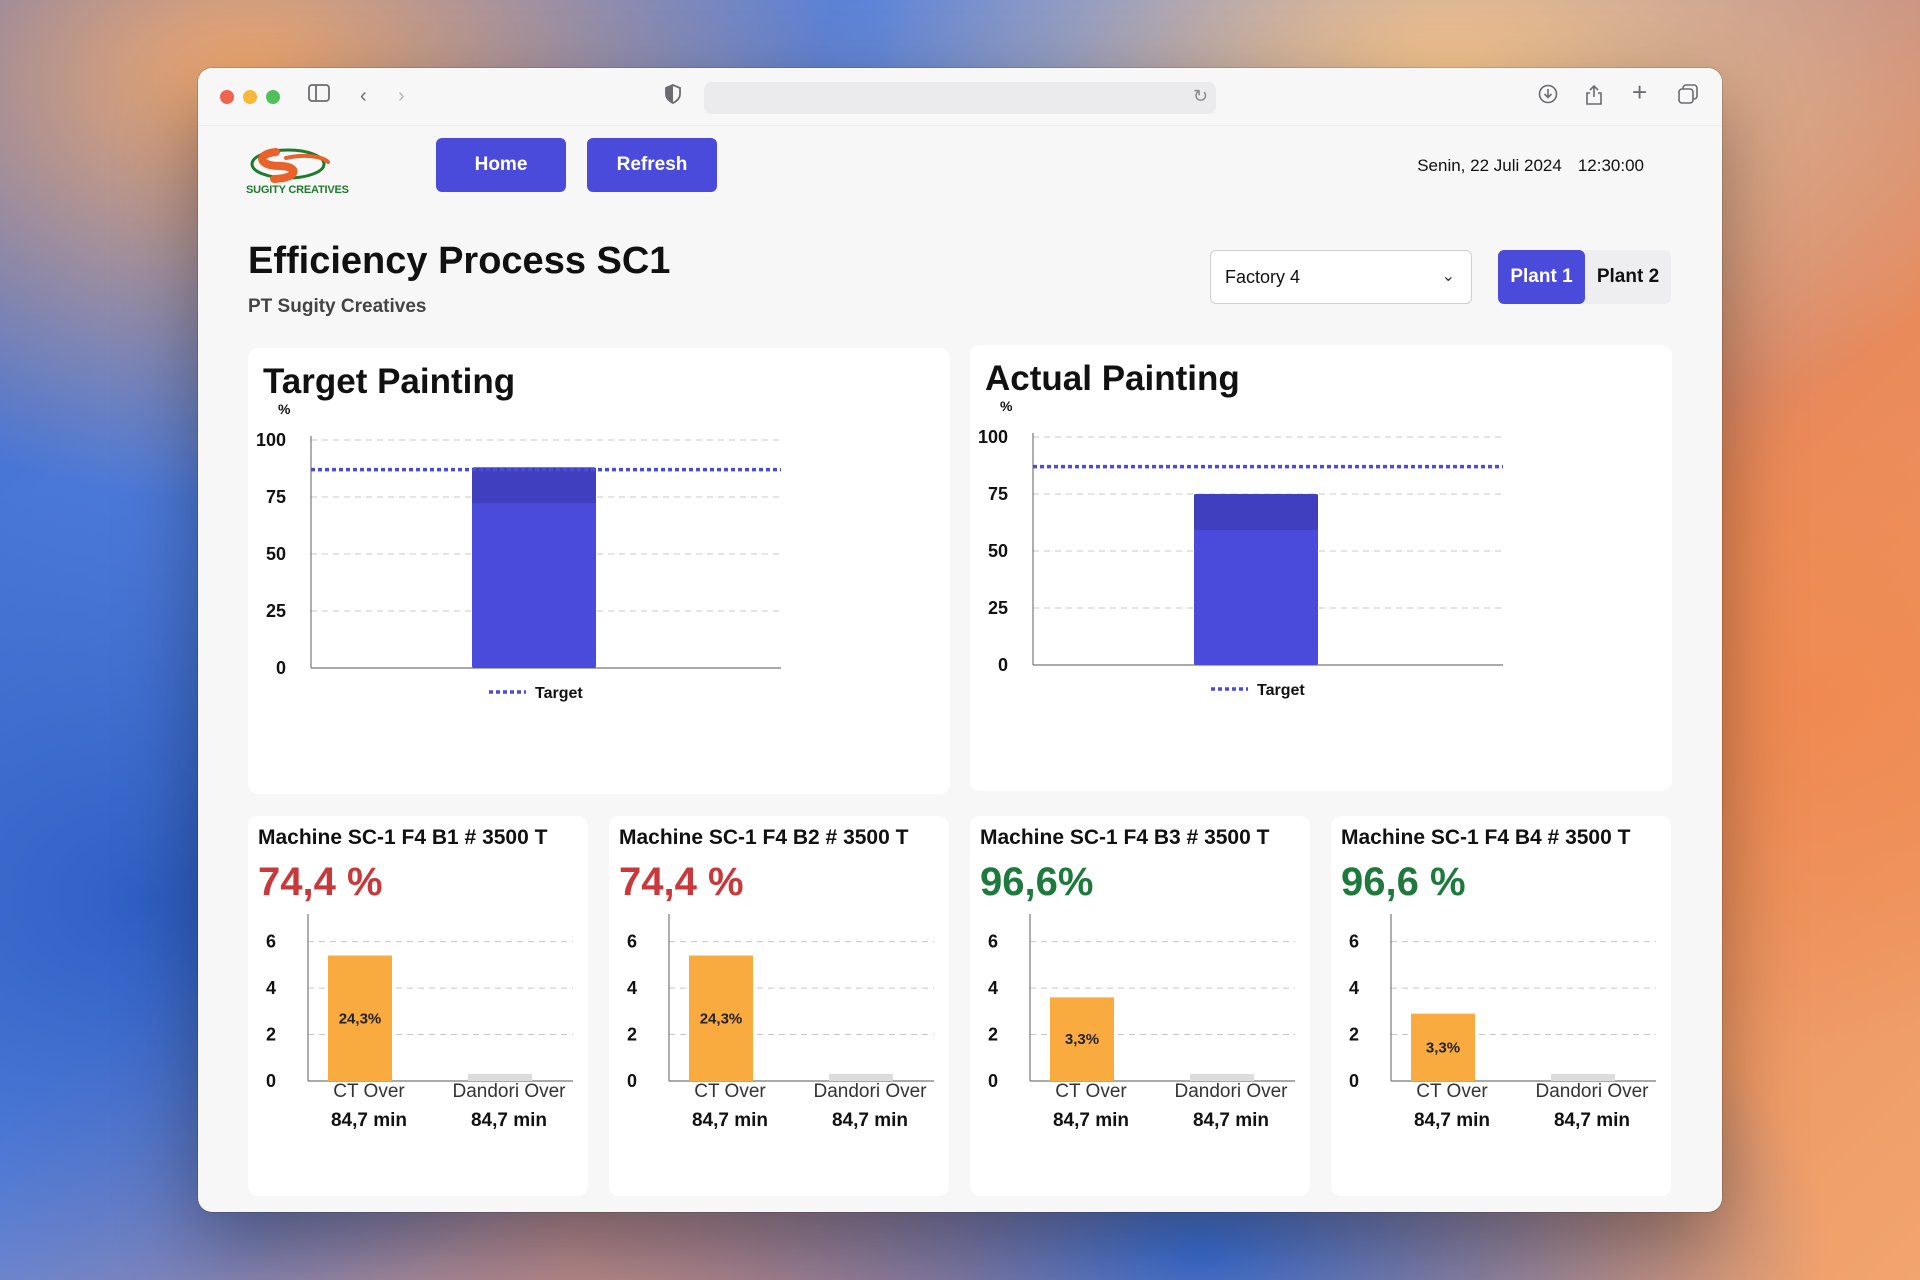  I want to click on sidebar-toggle-icon, so click(319, 96).